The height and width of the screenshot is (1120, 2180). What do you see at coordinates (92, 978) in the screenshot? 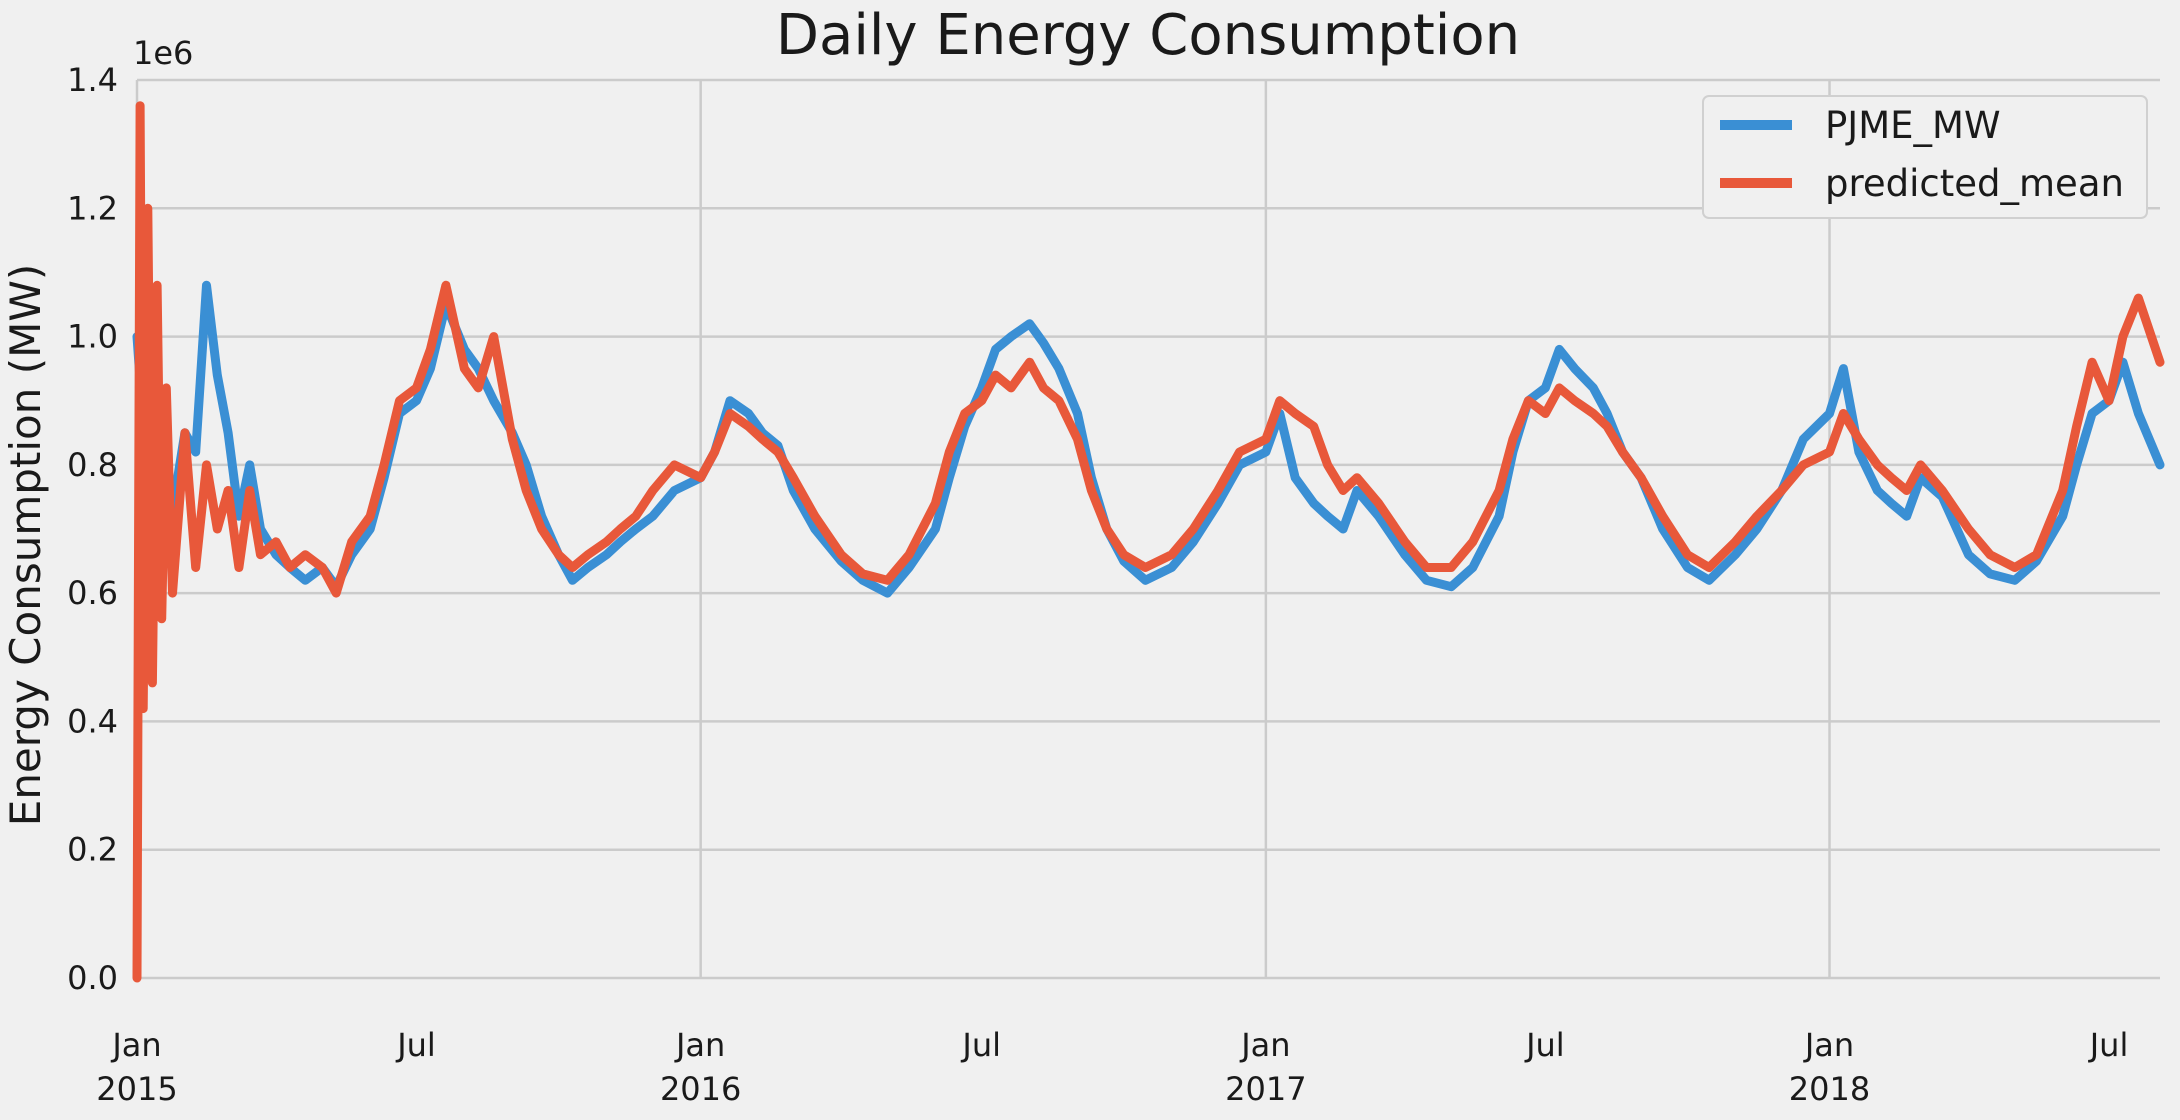
I see `y-tick-label: 0.0` at bounding box center [92, 978].